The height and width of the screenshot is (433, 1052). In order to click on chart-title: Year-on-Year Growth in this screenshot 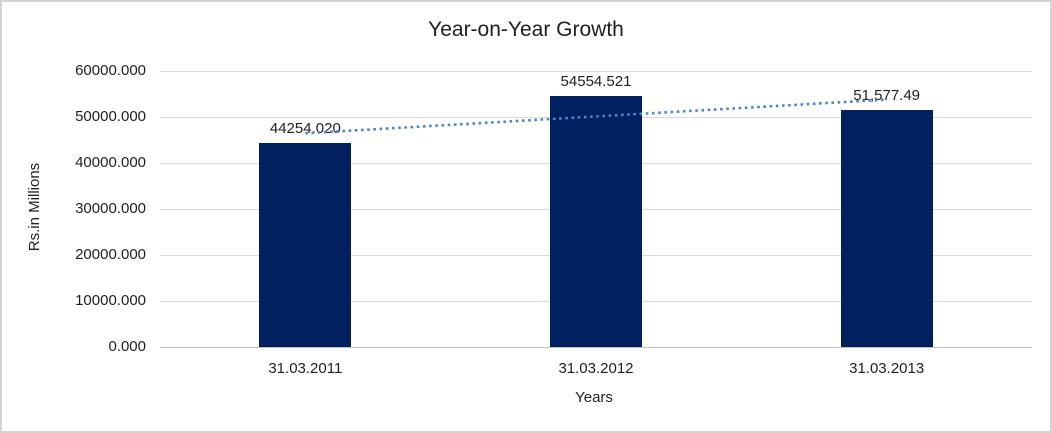, I will do `click(526, 29)`.